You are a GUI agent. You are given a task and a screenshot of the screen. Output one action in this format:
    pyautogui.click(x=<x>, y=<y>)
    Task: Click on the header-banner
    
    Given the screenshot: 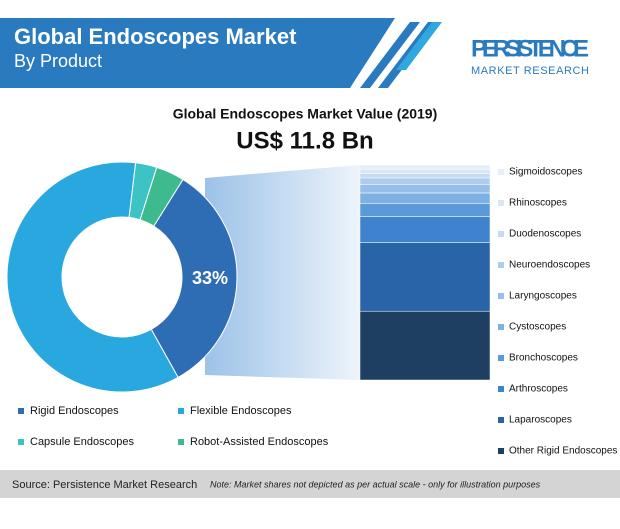 What is the action you would take?
    pyautogui.click(x=197, y=53)
    